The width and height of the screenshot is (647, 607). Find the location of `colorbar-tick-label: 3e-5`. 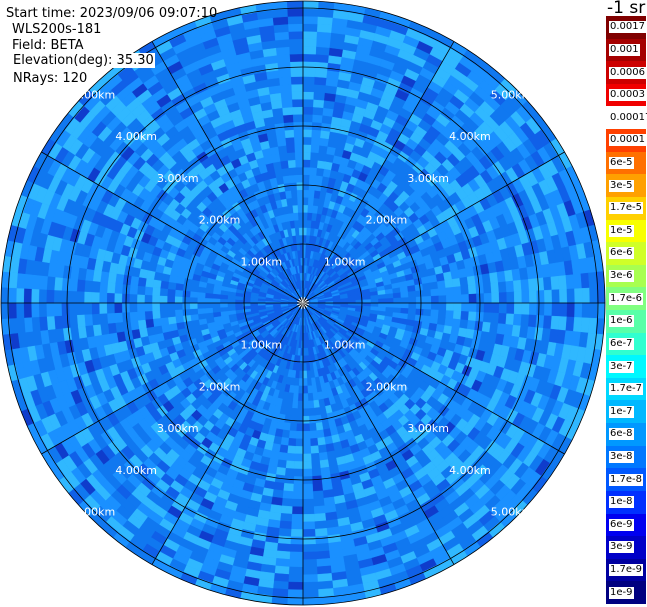

colorbar-tick-label: 3e-5 is located at coordinates (621, 185).